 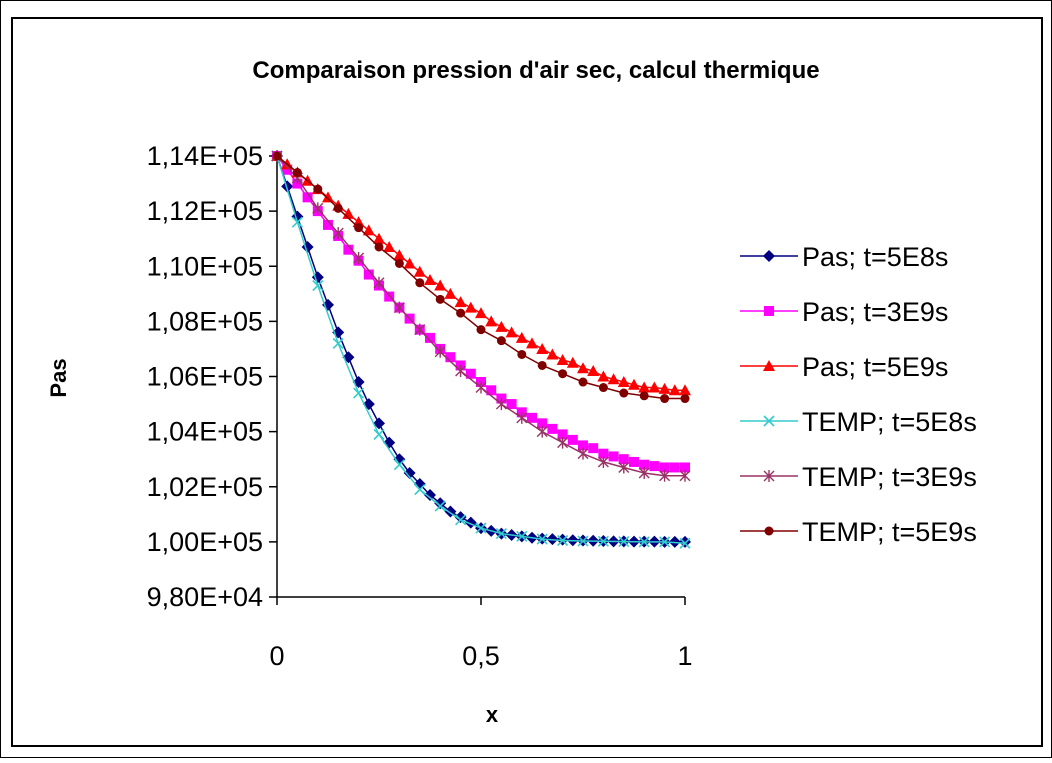 I want to click on x-tick-label: 0,5, so click(x=481, y=656).